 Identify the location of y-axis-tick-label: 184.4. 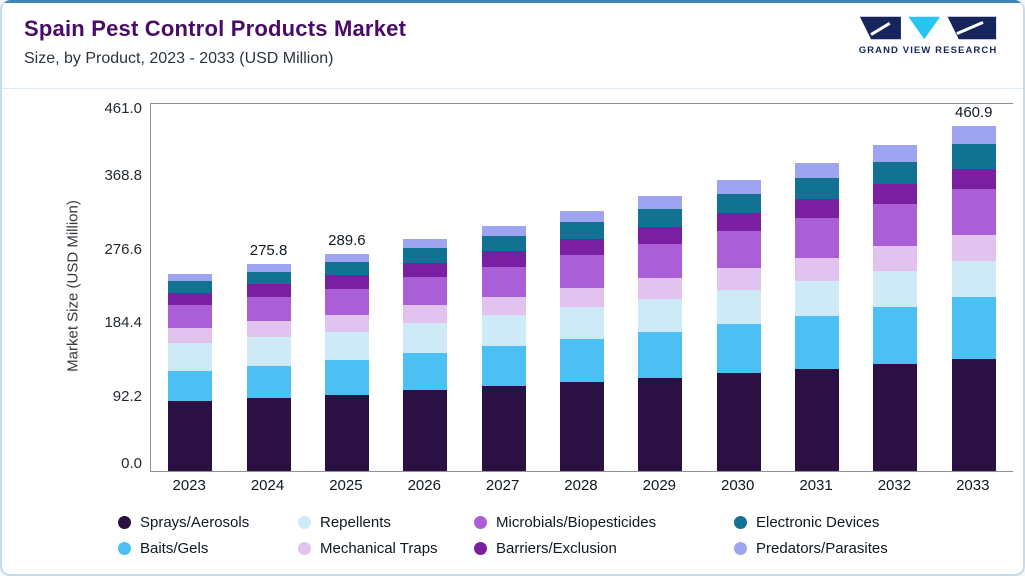
(123, 323).